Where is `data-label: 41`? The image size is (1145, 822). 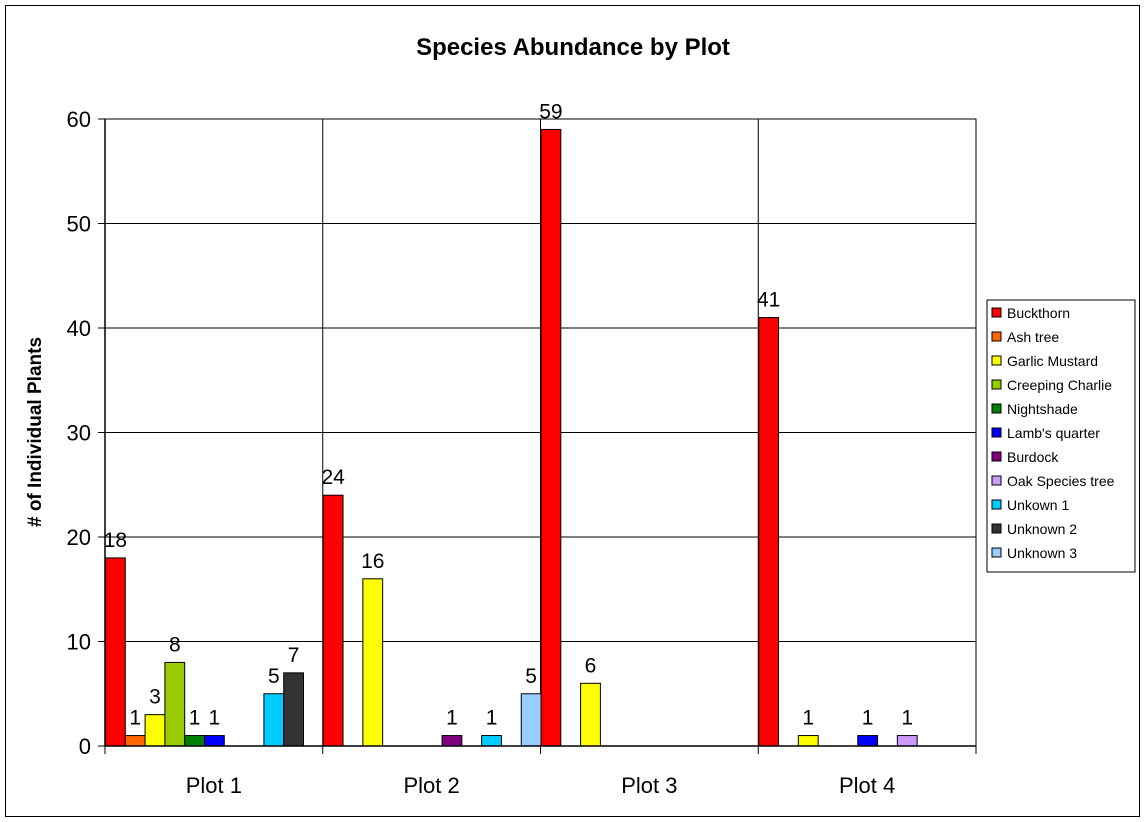 data-label: 41 is located at coordinates (768, 300).